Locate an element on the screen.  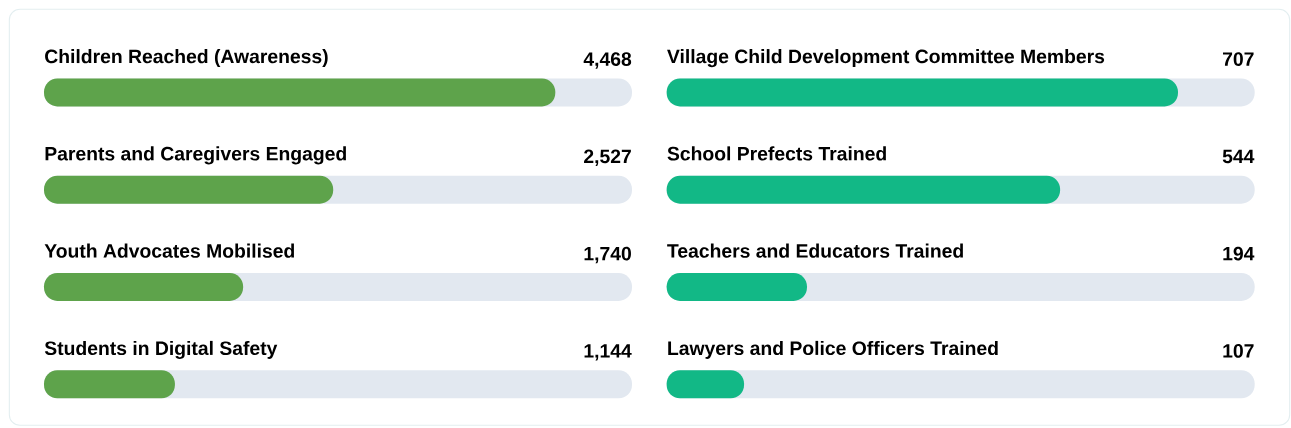
category-label: Teachers and Educators Trained is located at coordinates (815, 250).